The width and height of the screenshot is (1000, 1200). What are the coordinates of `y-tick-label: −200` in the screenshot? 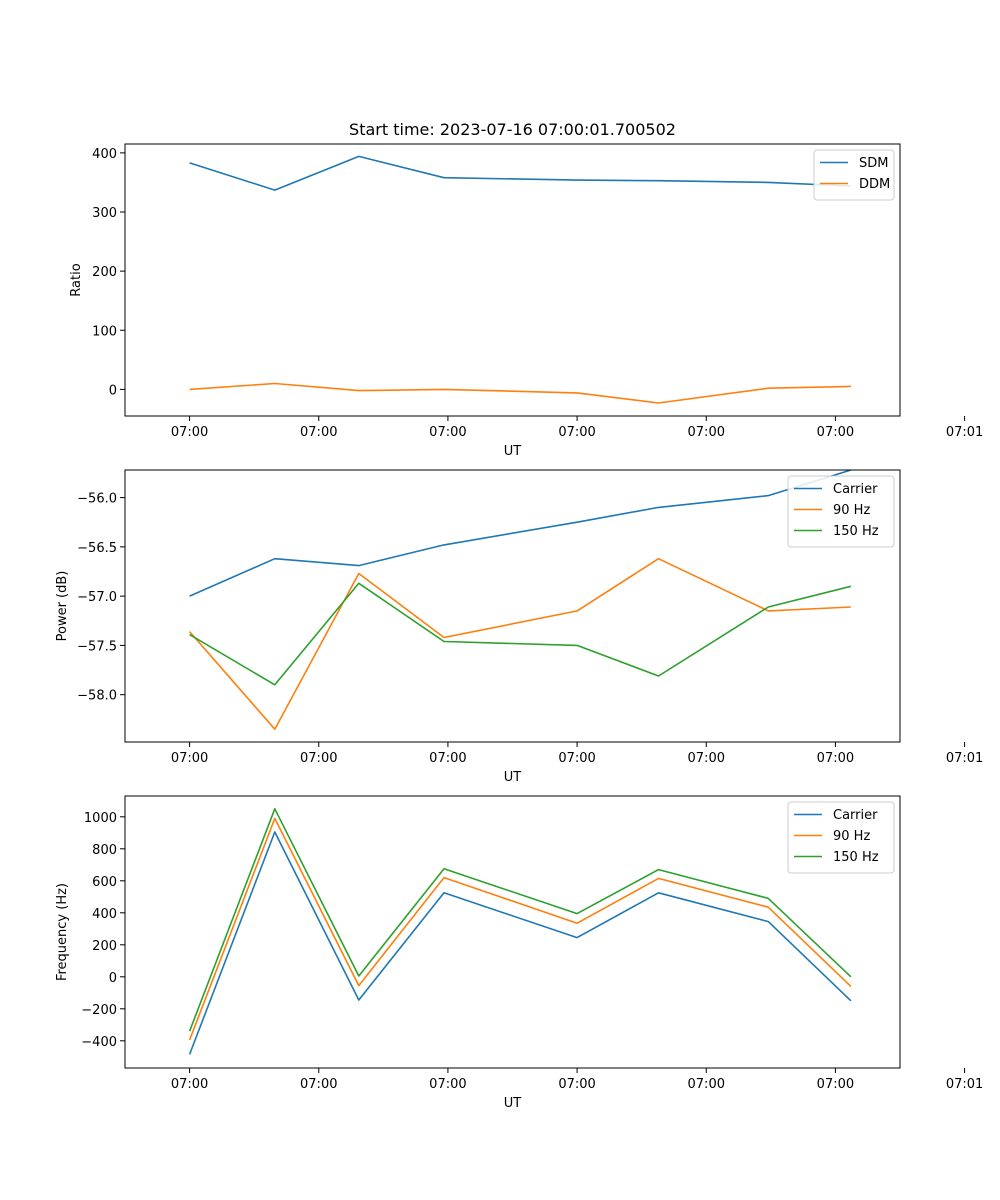 It's located at (99, 1010).